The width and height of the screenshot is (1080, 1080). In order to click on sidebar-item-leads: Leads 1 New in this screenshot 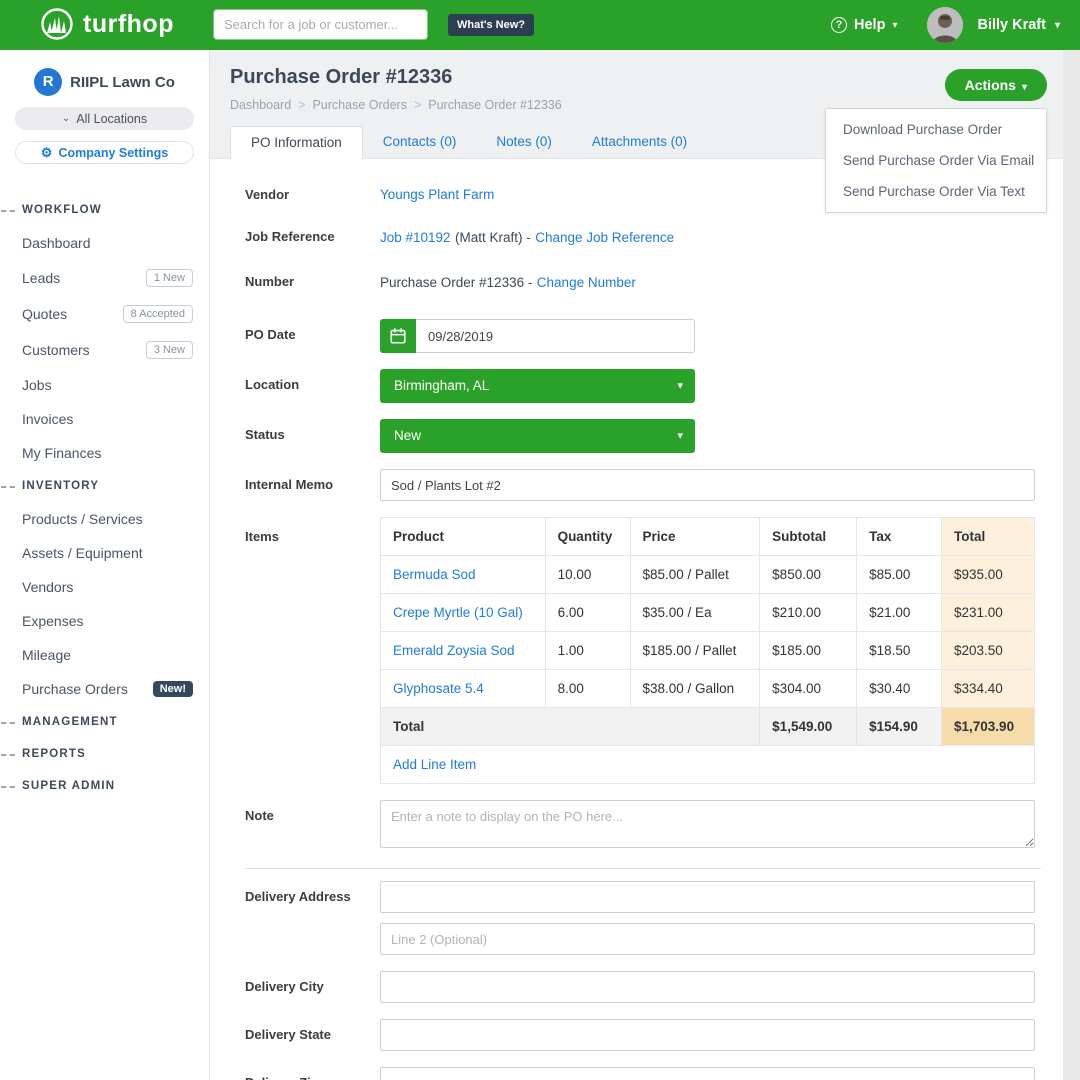, I will do `click(104, 278)`.